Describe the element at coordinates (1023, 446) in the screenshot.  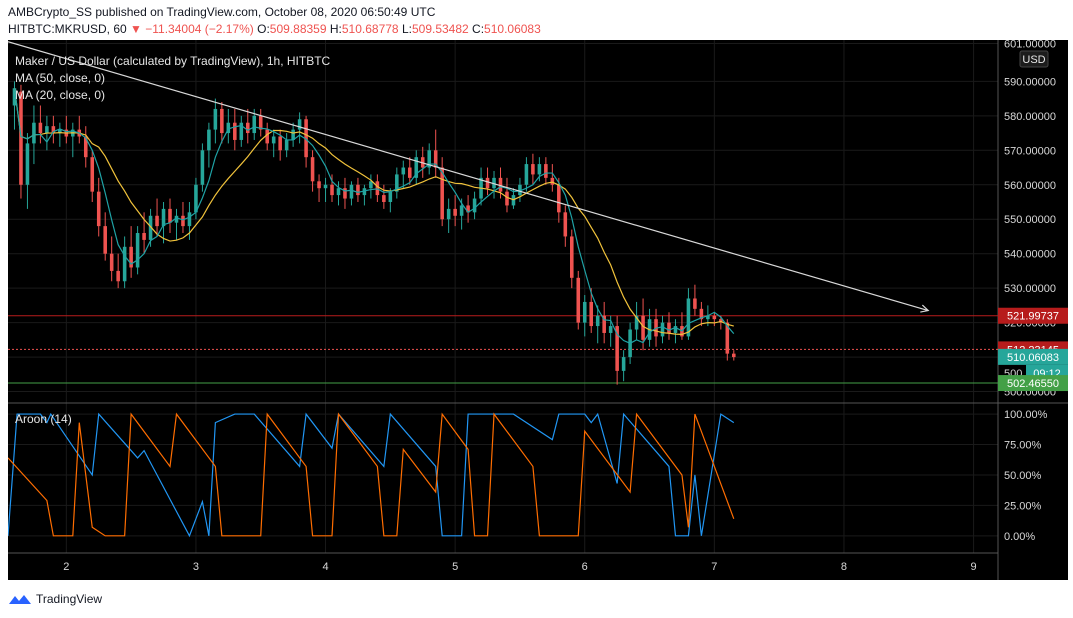
I see `aroon-tick-label: 75.00%` at that location.